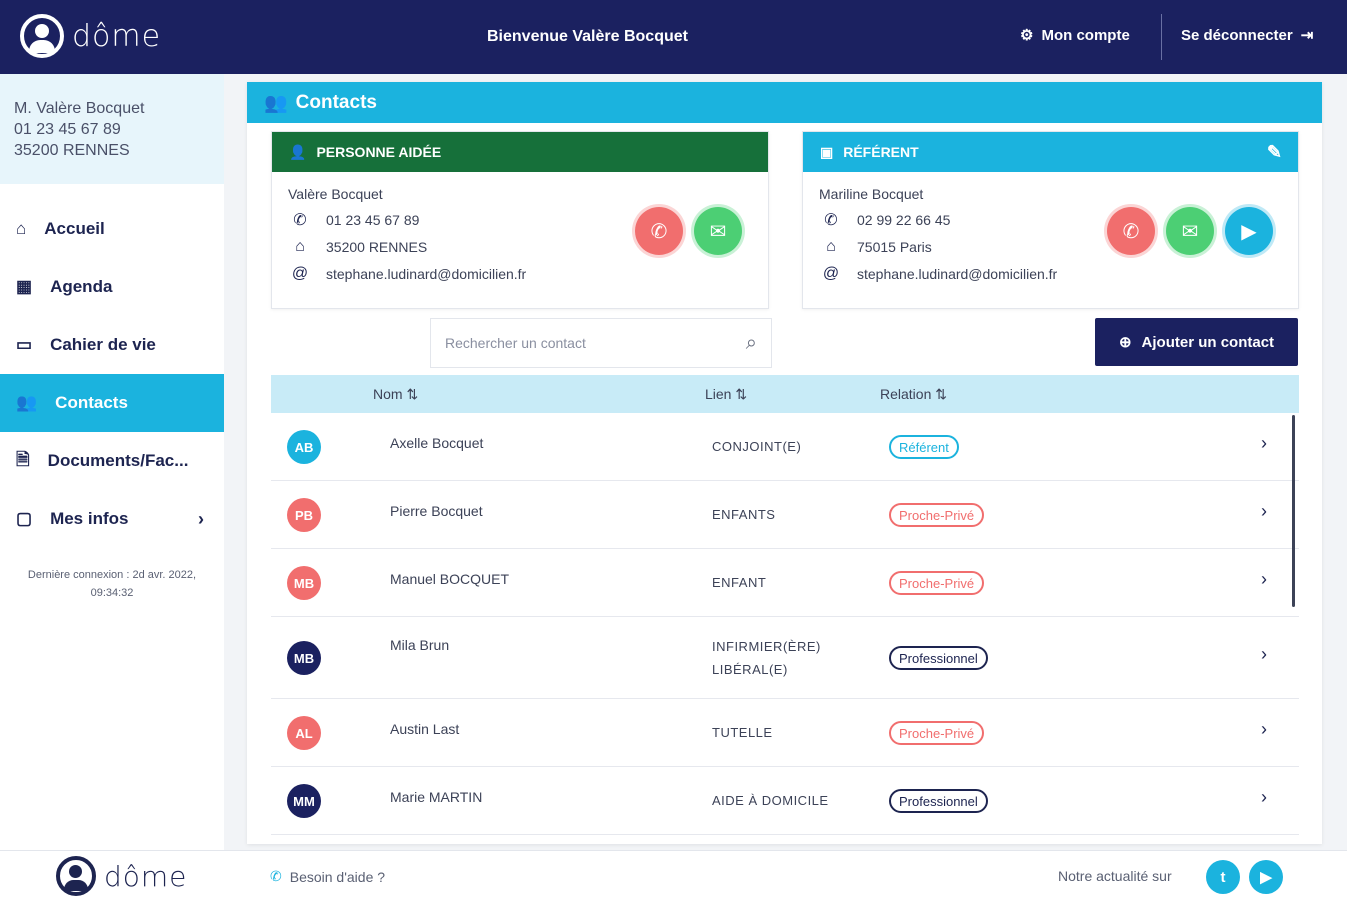  I want to click on contact-link: ENFANT, so click(739, 582).